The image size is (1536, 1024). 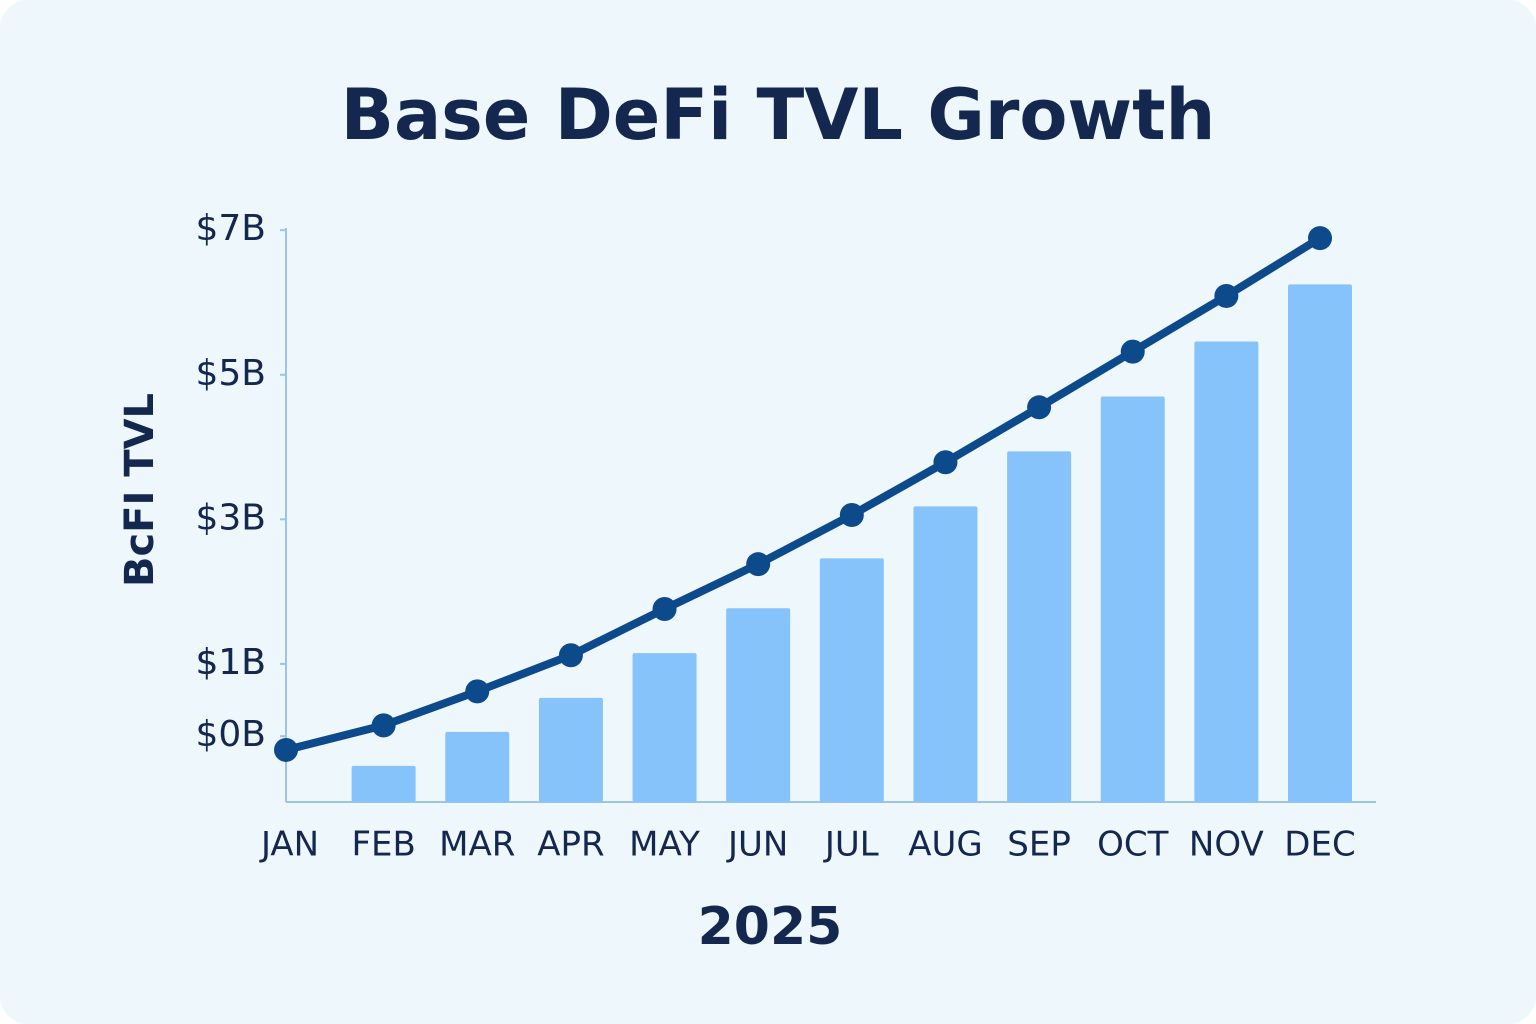 I want to click on x-tick-label: OCT, so click(x=1133, y=845).